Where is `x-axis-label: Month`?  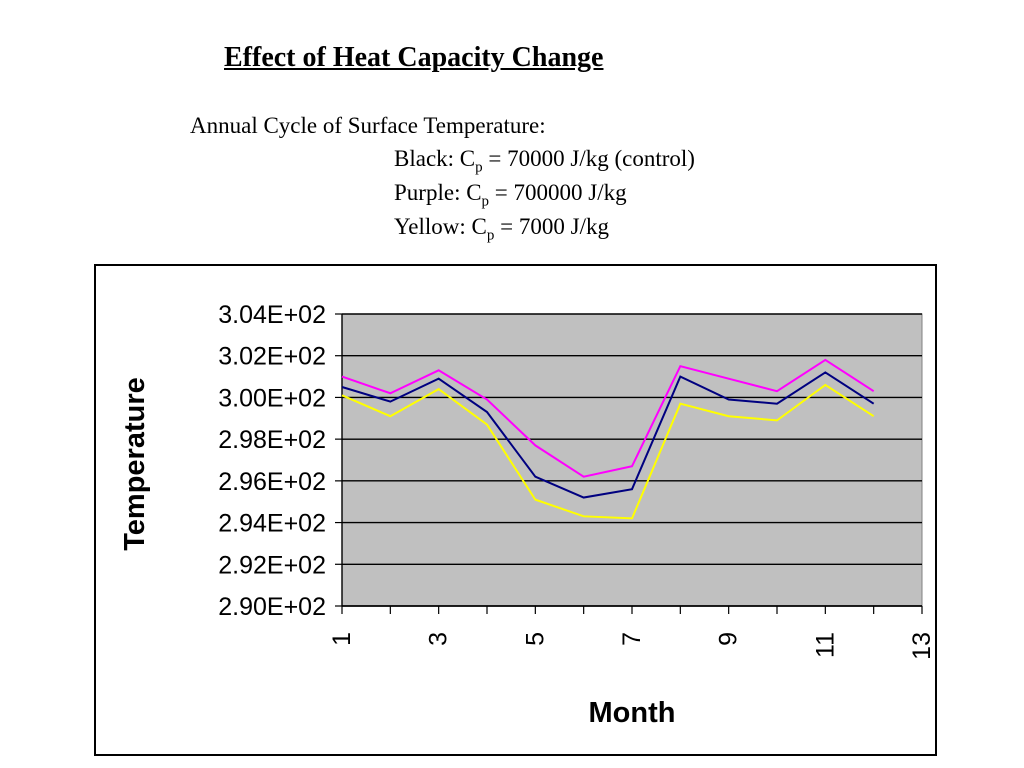 x-axis-label: Month is located at coordinates (632, 713).